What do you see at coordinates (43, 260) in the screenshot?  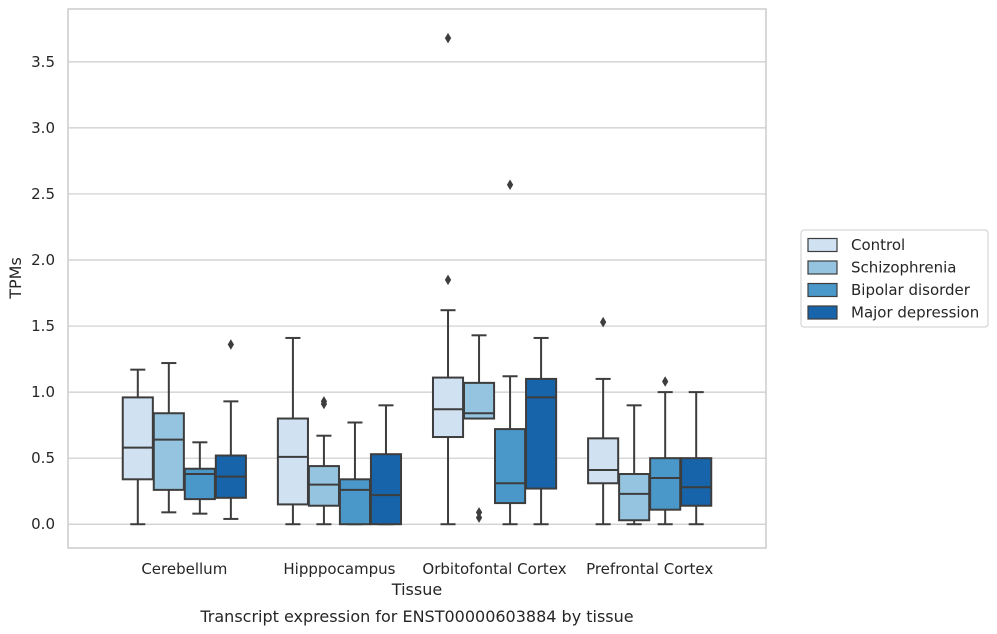 I see `y-tick-label: 2.0` at bounding box center [43, 260].